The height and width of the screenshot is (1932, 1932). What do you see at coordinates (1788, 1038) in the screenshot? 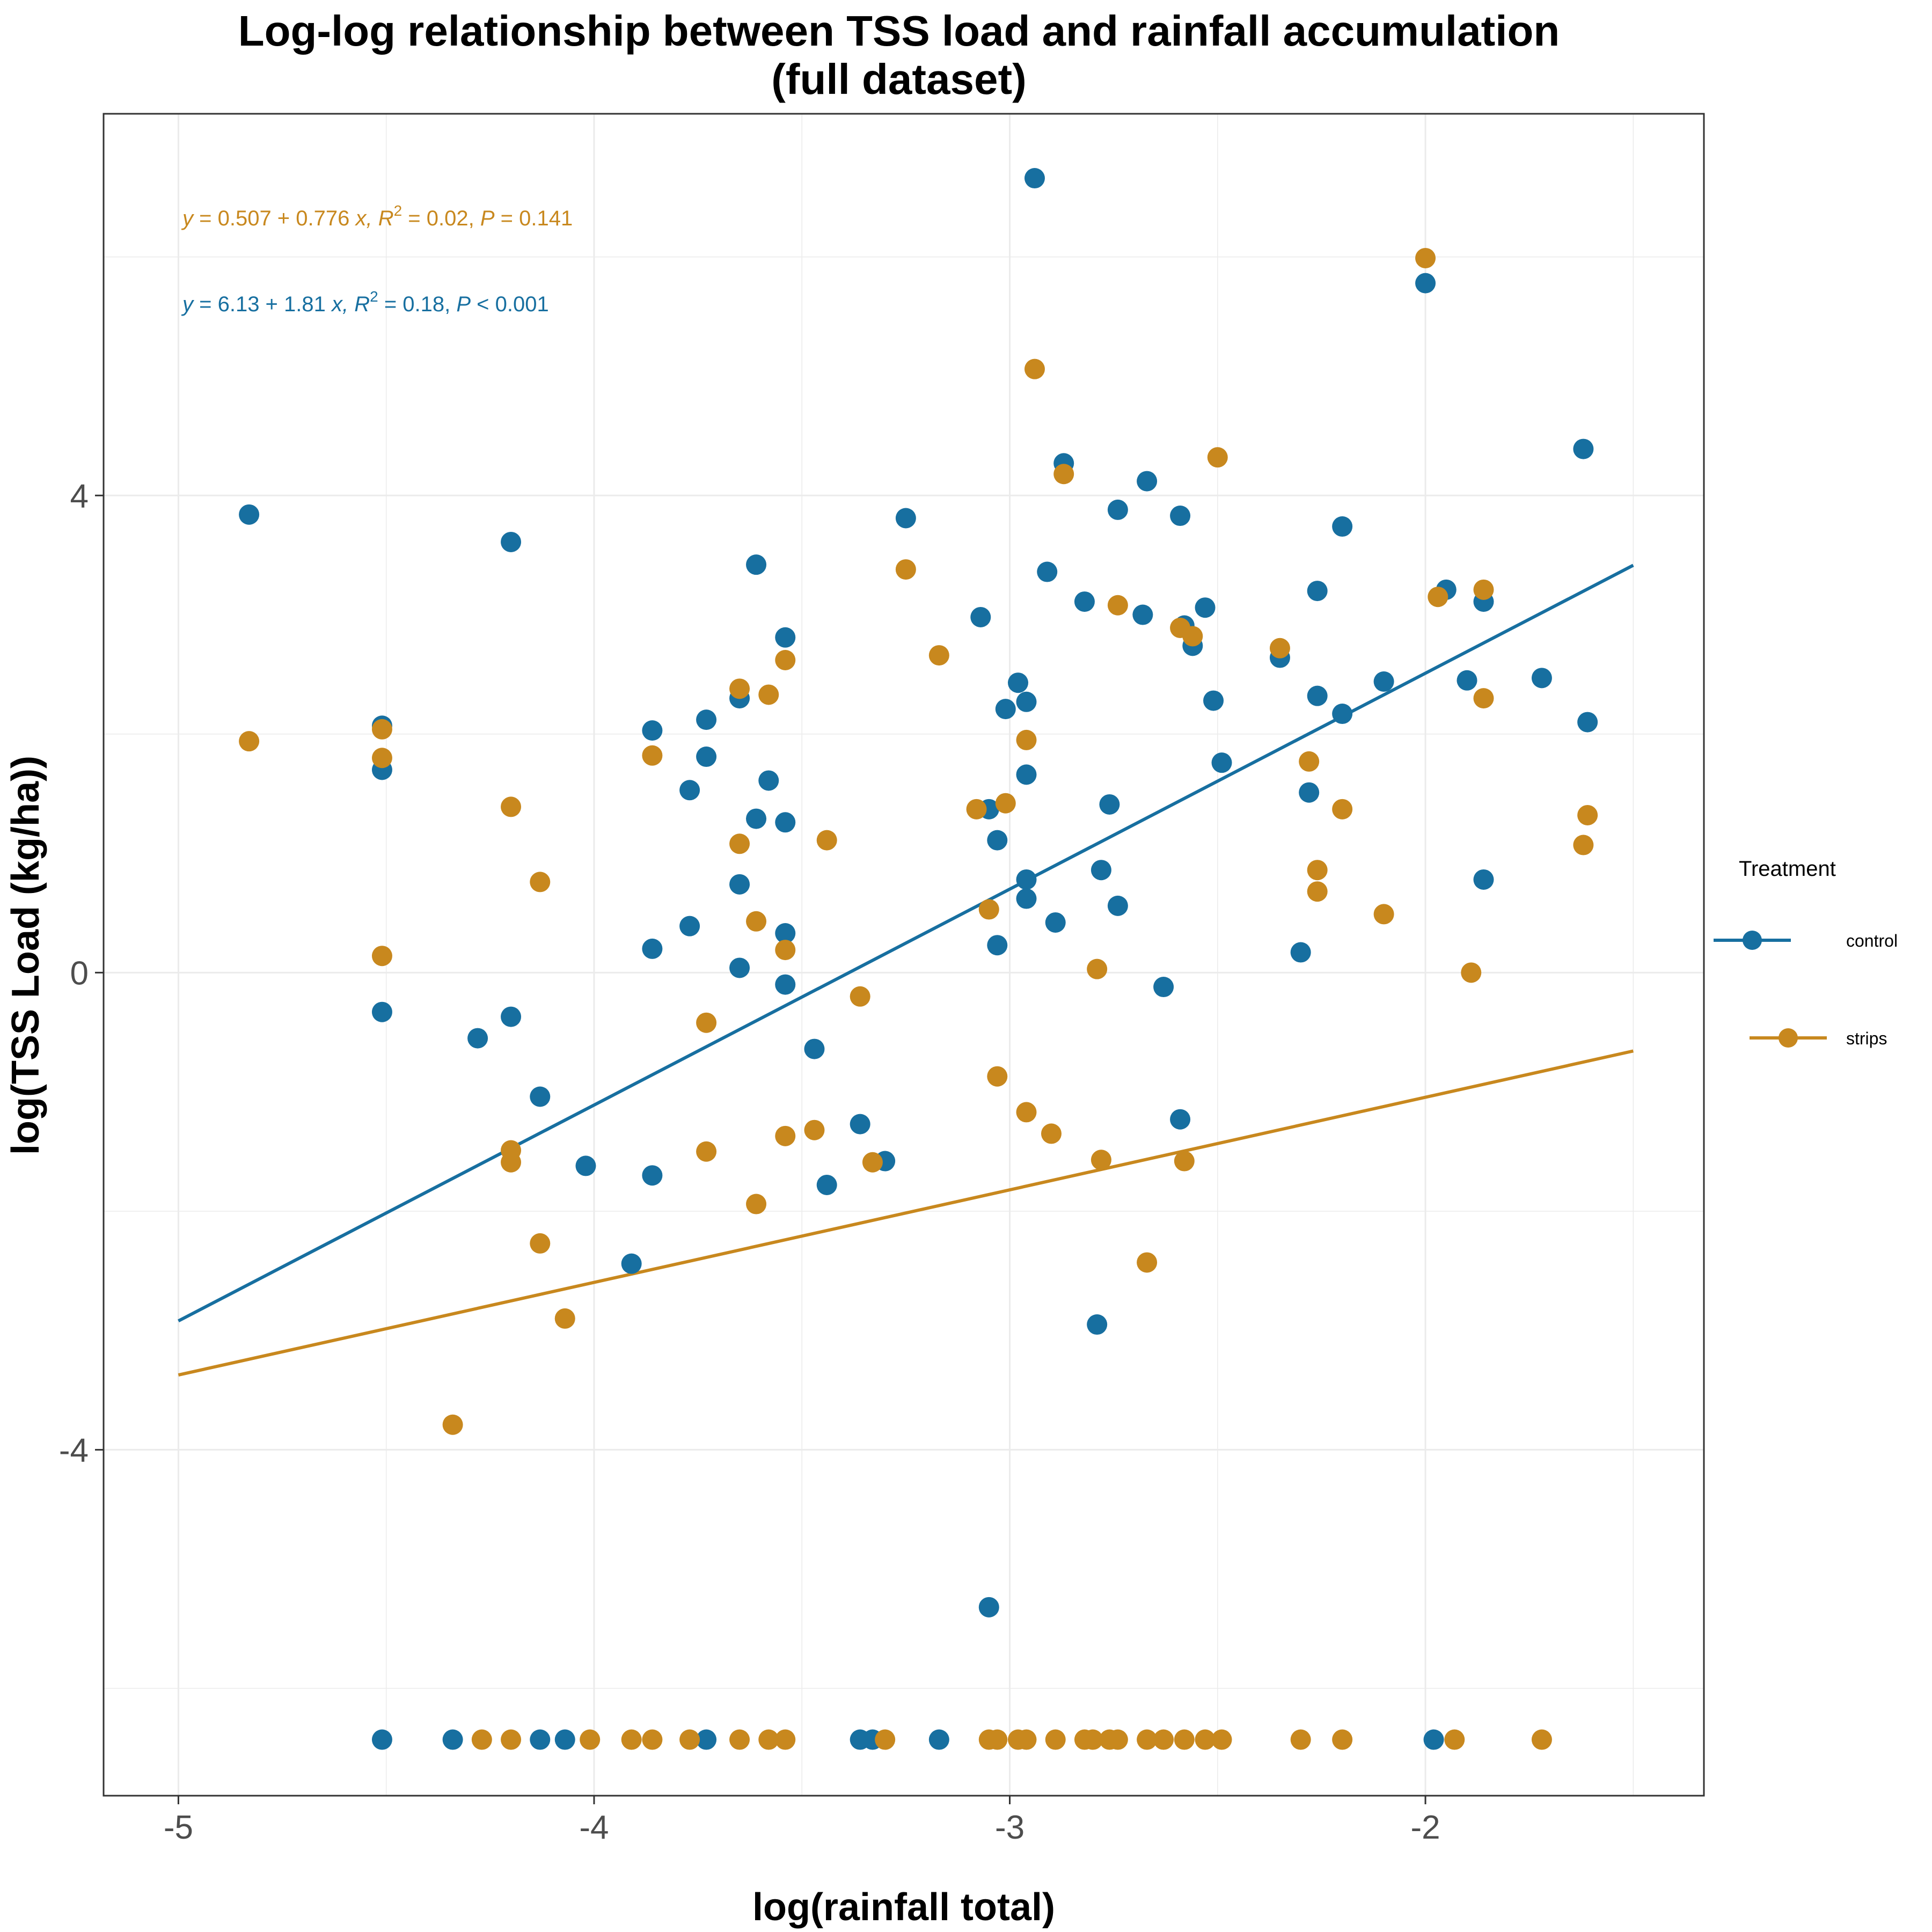
I see `legend-key-point-strips` at bounding box center [1788, 1038].